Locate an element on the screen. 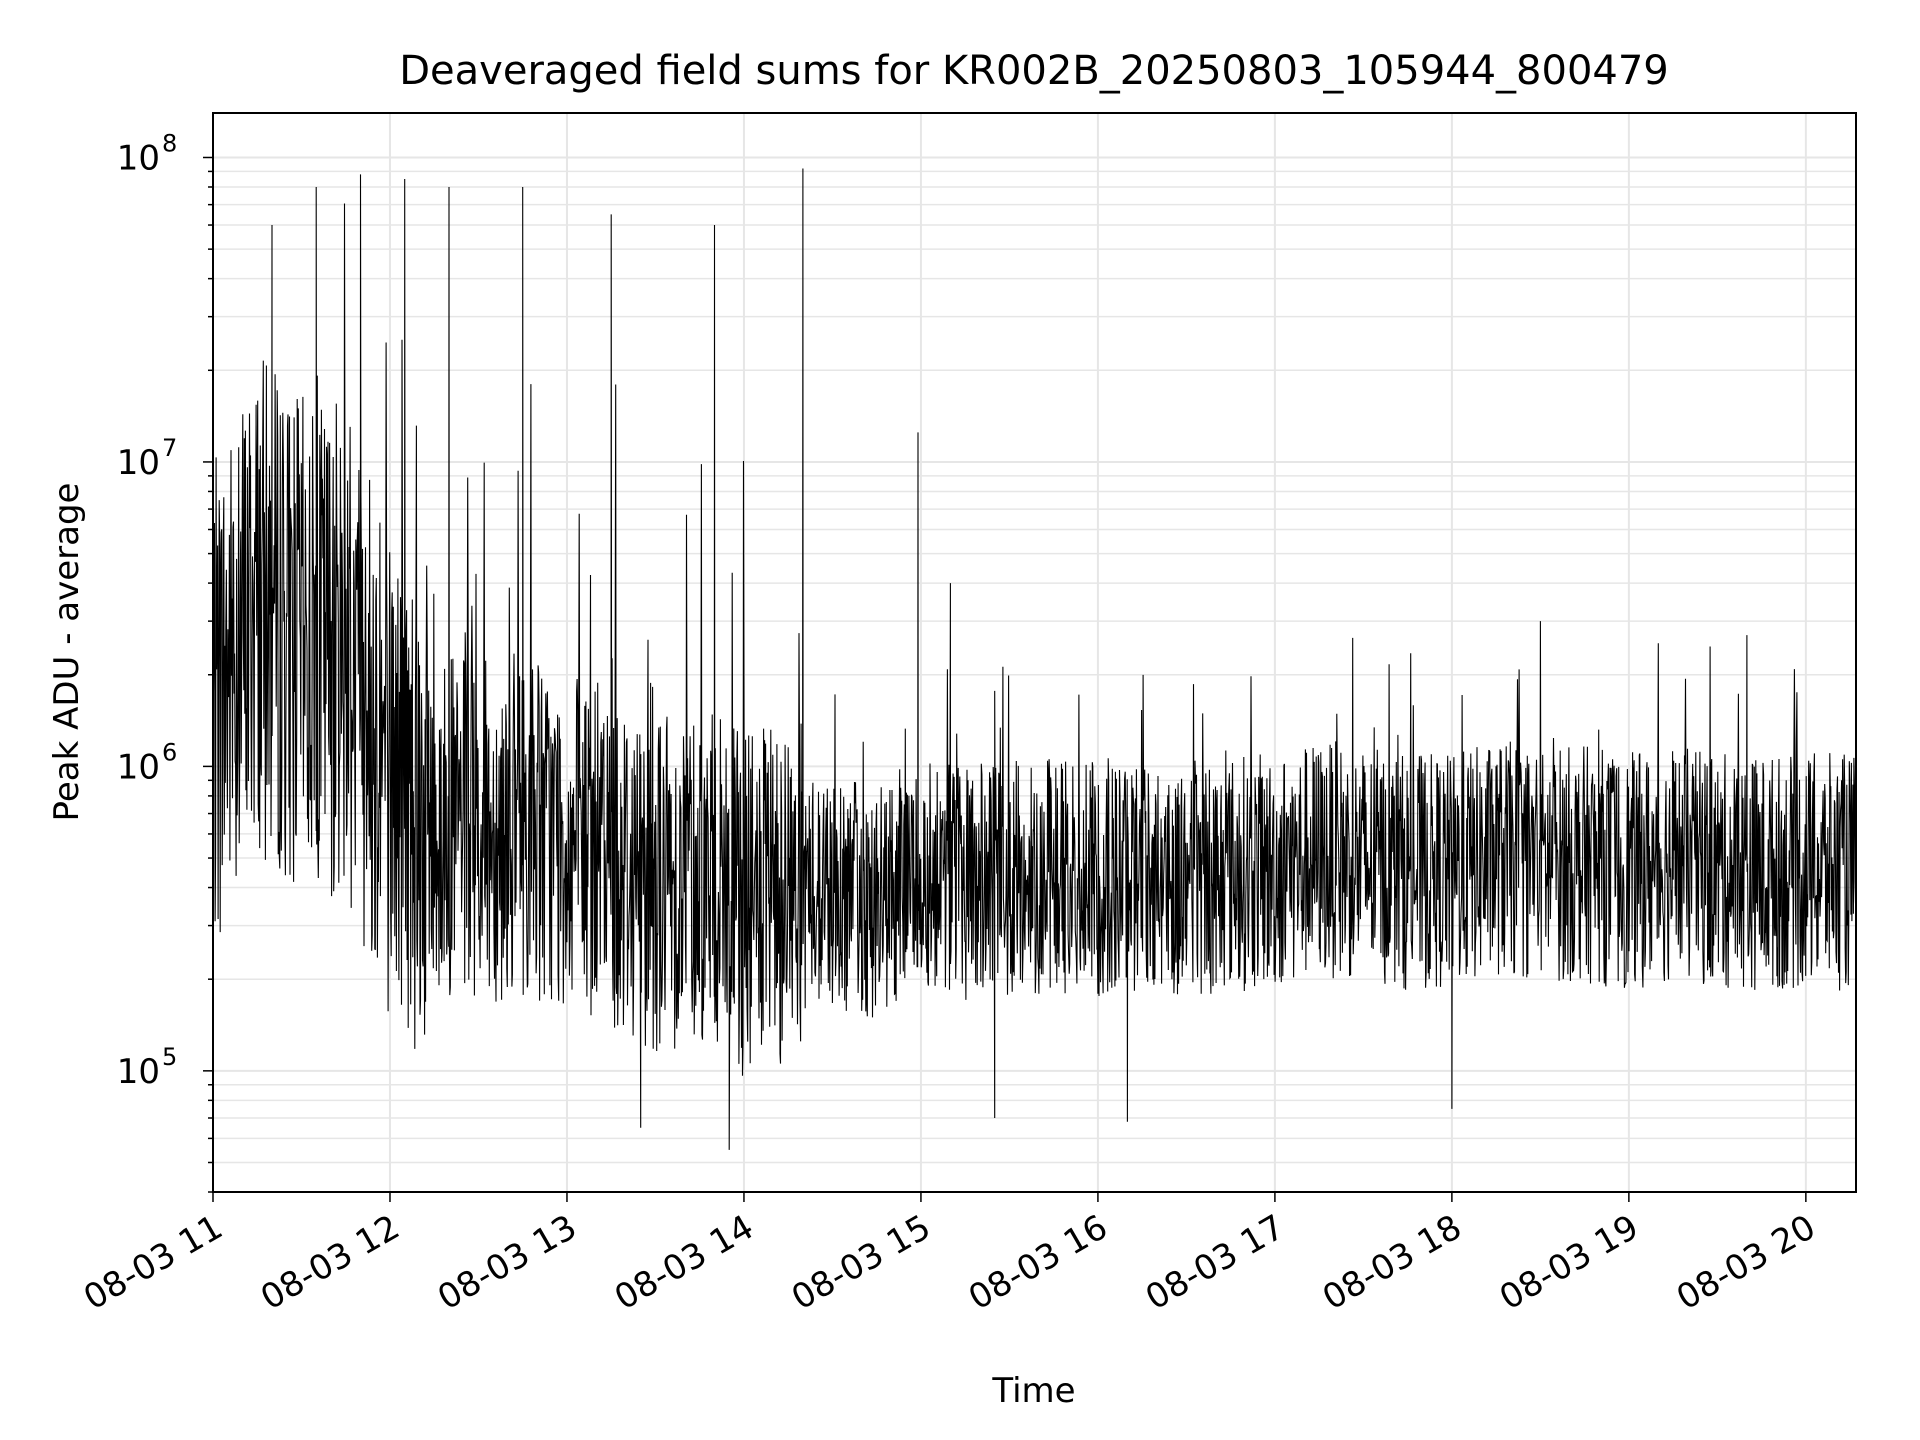 The image size is (1920, 1440). x-tick-label: 08-03 19 is located at coordinates (1569, 1262).